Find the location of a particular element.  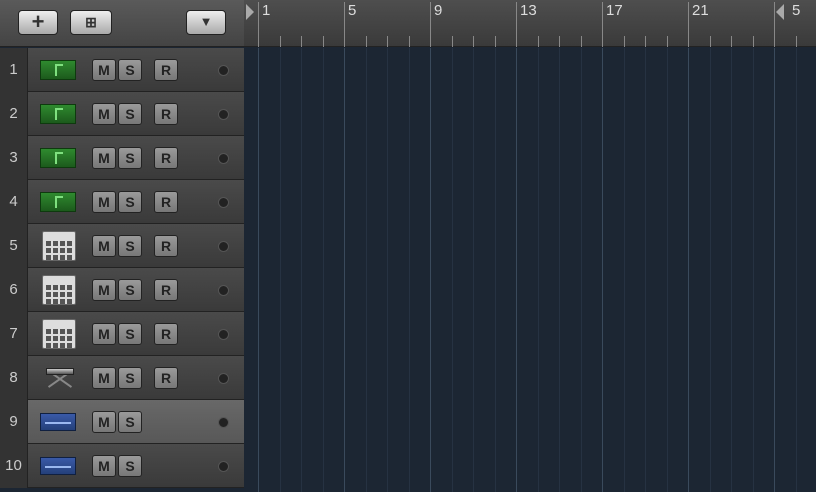

track-header: 10 M S is located at coordinates (122, 466).